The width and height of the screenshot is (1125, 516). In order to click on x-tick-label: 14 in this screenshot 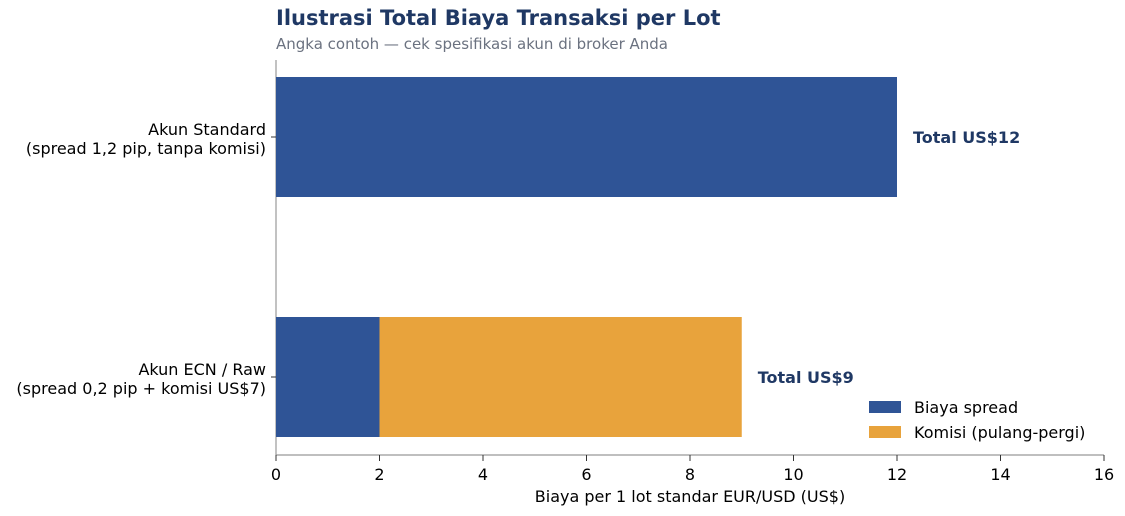, I will do `click(1000, 474)`.